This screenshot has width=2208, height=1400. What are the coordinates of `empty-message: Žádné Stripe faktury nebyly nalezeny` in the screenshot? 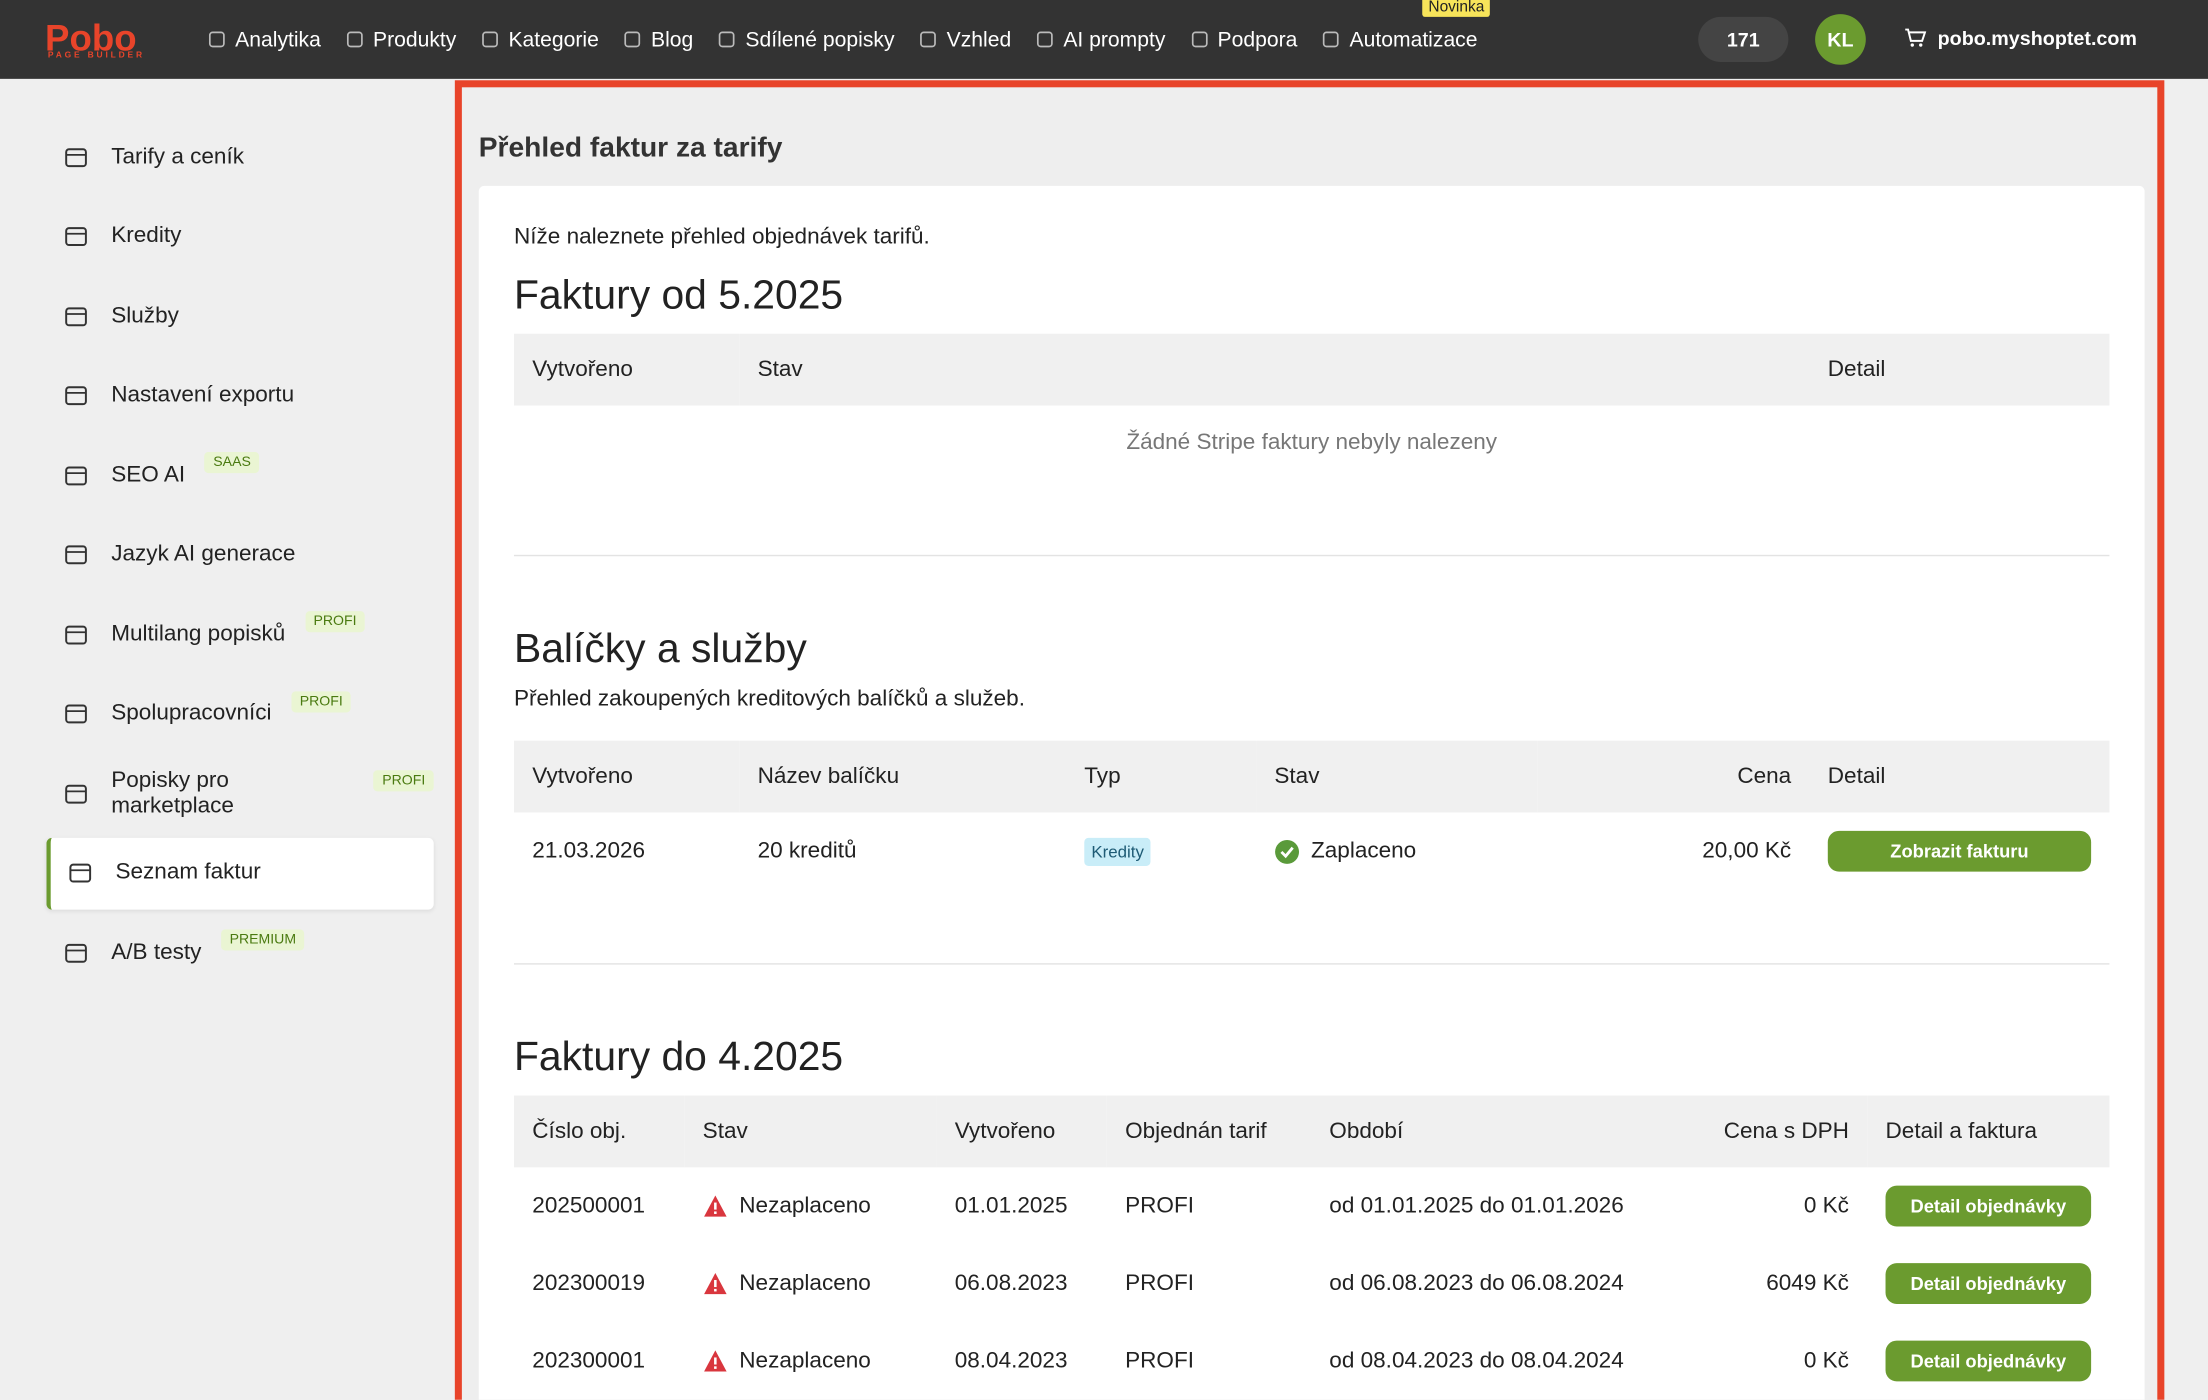 It's located at (1312, 442).